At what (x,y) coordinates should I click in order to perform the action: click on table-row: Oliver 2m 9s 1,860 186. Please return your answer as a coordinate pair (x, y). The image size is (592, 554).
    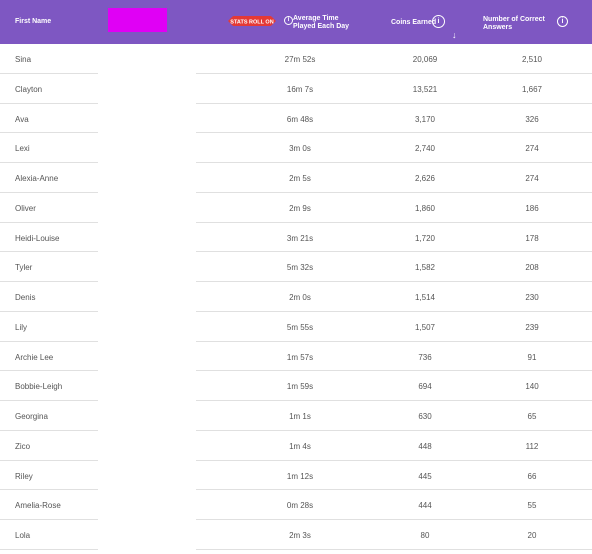
    Looking at the image, I should click on (296, 208).